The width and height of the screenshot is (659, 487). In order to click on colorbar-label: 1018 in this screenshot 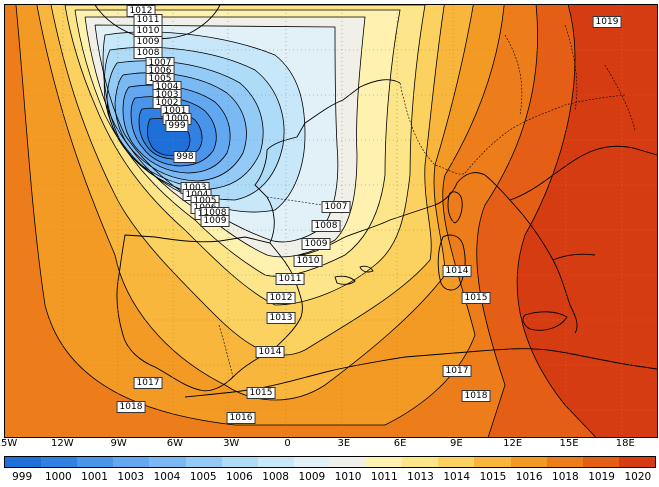, I will do `click(565, 477)`.